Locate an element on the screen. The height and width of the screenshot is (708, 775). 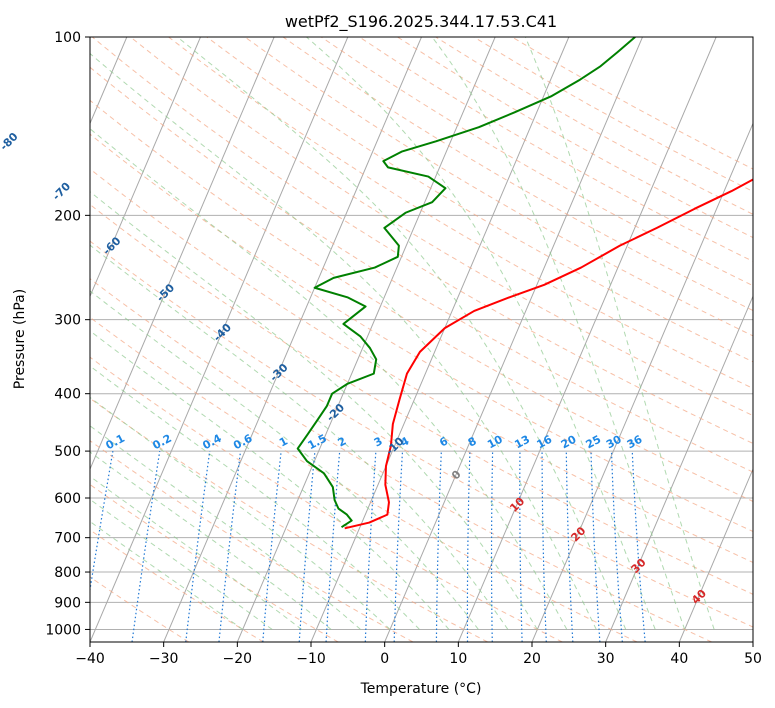
y-tick-label: 1000 is located at coordinates (63, 630).